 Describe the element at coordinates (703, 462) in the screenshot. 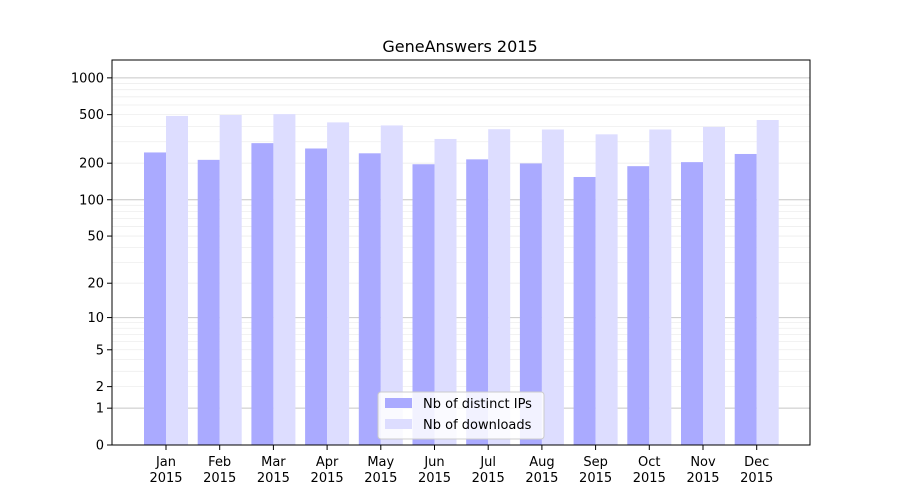

I see `x-tick-label-month: Nov` at that location.